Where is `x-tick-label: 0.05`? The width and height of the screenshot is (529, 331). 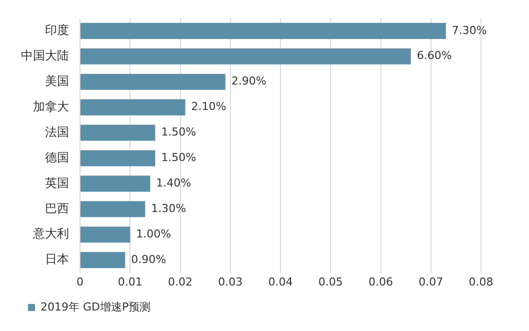
x-tick-label: 0.05 is located at coordinates (330, 281).